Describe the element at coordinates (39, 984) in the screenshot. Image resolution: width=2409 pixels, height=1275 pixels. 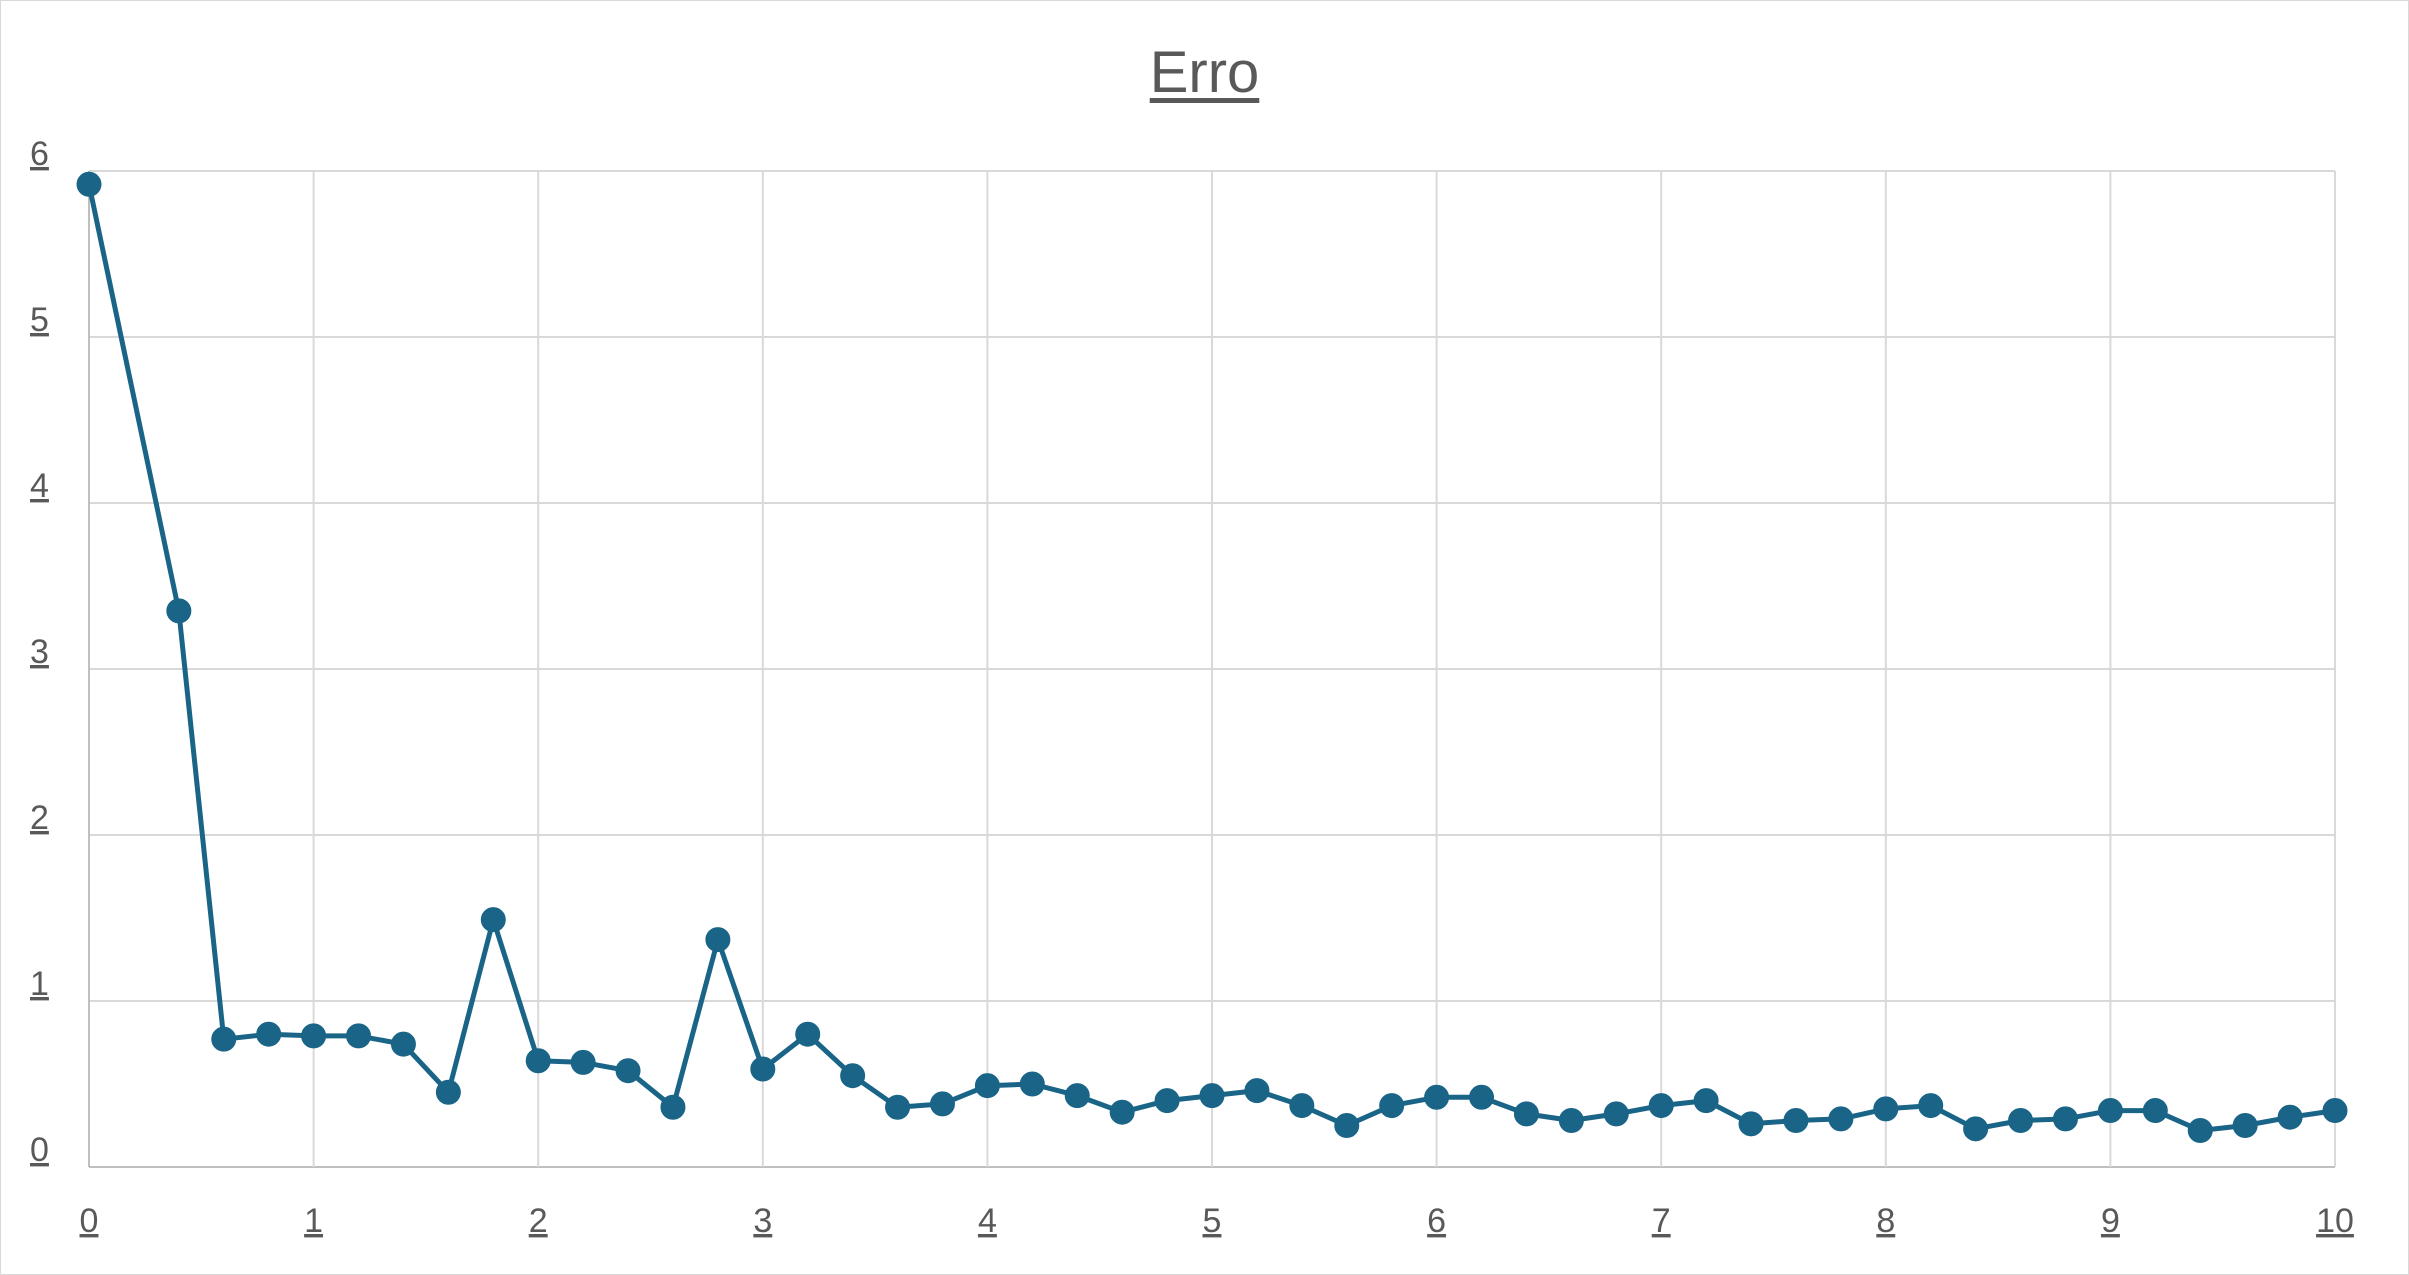
I see `y-tick-label: 1` at that location.